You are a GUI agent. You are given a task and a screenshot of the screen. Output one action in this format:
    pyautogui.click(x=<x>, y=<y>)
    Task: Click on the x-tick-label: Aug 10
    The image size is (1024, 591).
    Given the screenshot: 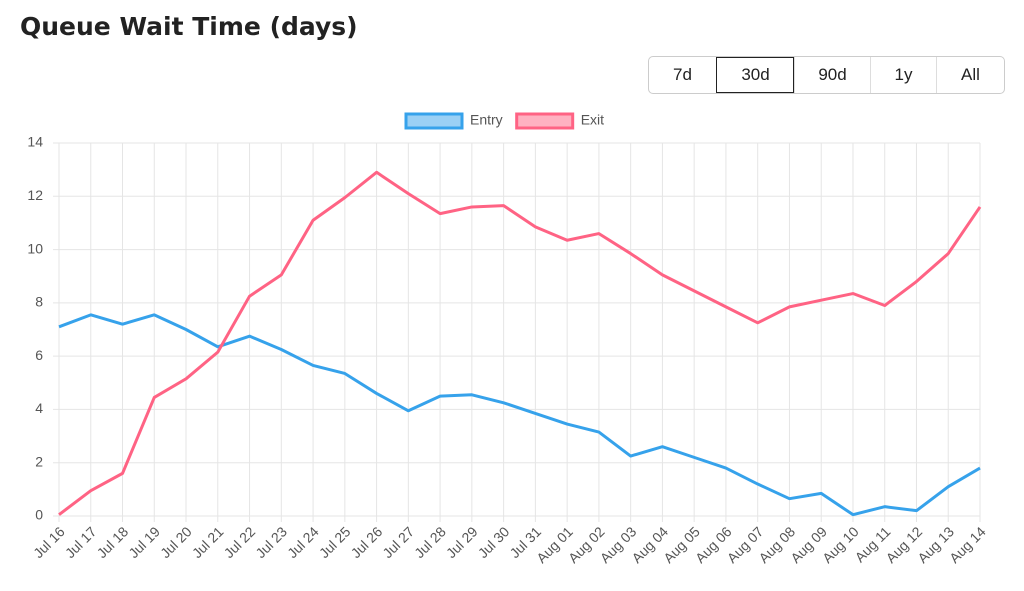 What is the action you would take?
    pyautogui.click(x=840, y=544)
    